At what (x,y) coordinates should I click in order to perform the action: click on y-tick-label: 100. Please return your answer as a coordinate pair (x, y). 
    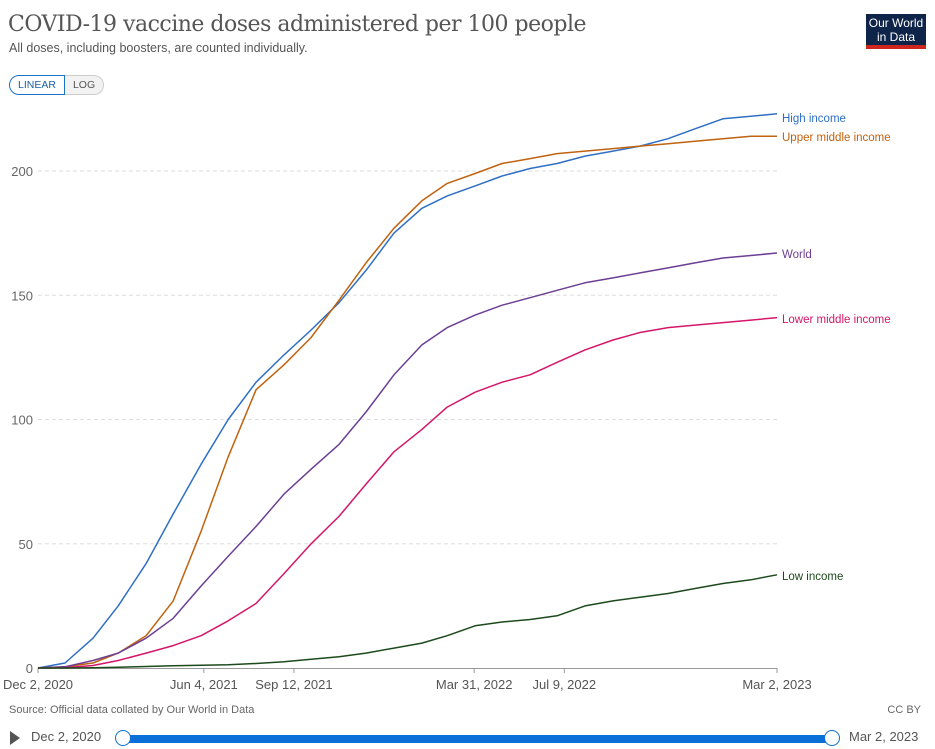
    Looking at the image, I should click on (22, 420).